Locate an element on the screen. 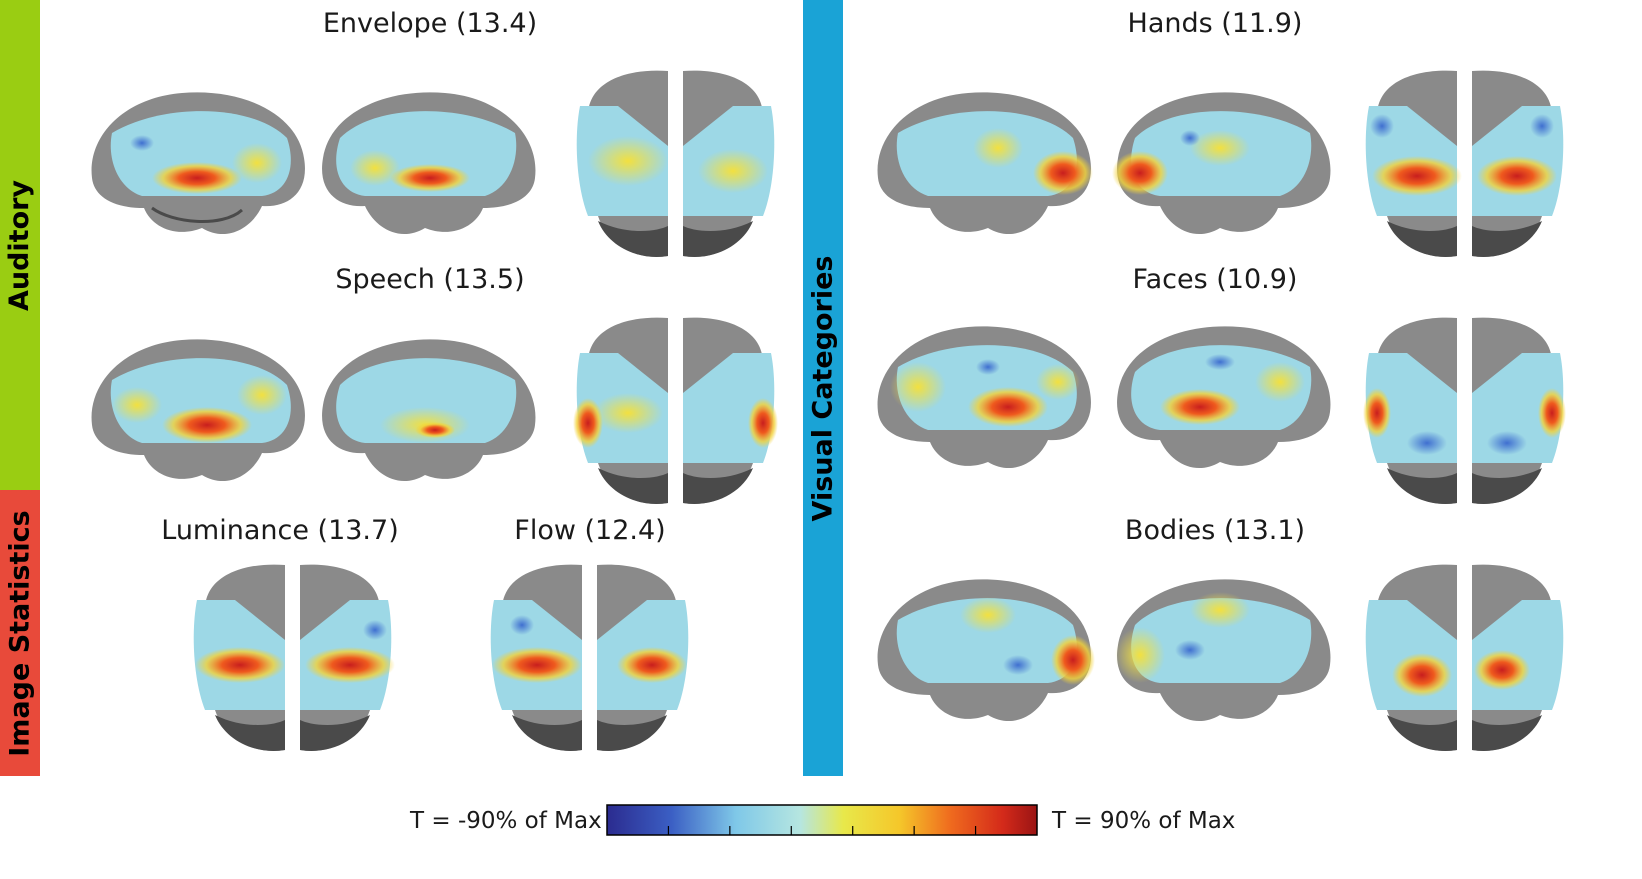  bodies-title: Bodies (13.1) is located at coordinates (1215, 530).